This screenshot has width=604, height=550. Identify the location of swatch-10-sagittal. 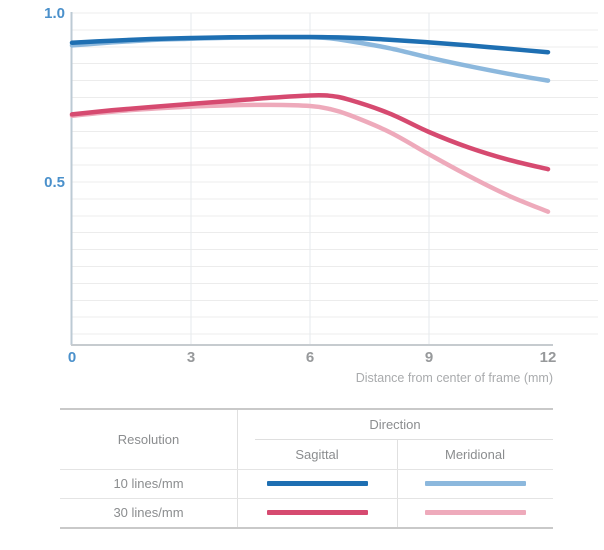
(317, 483).